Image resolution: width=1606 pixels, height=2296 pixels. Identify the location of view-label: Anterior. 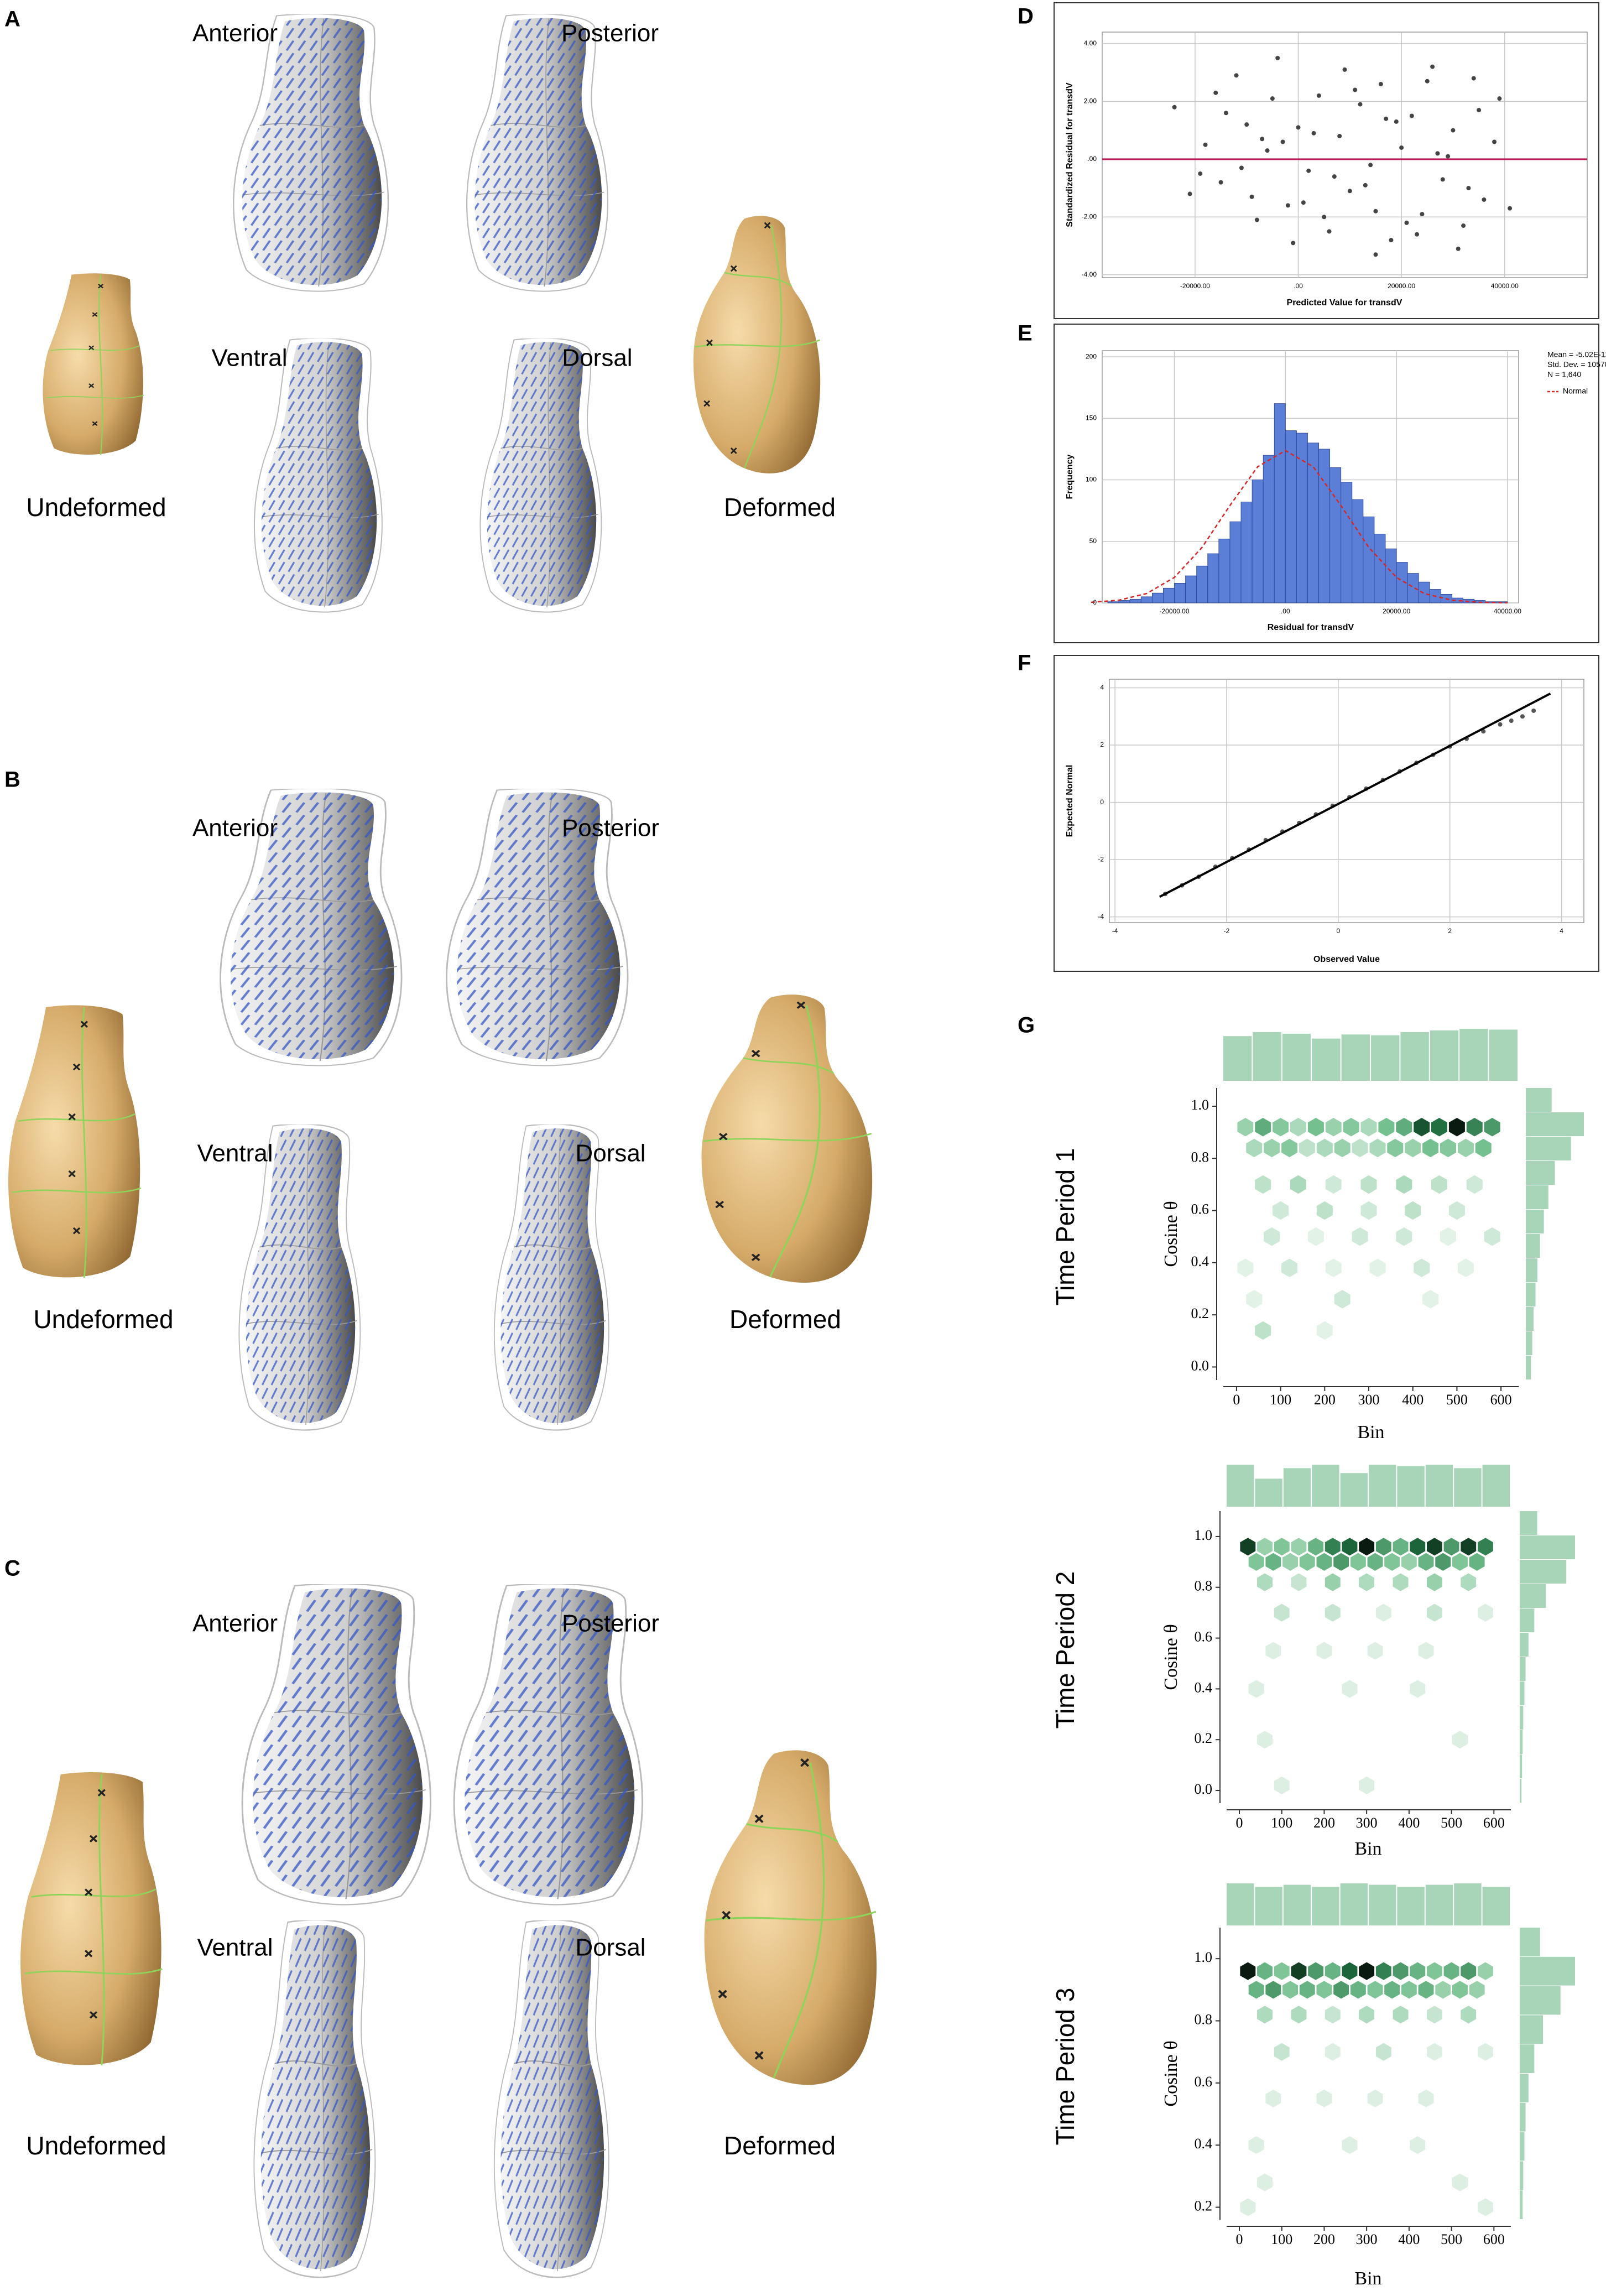
(235, 1623).